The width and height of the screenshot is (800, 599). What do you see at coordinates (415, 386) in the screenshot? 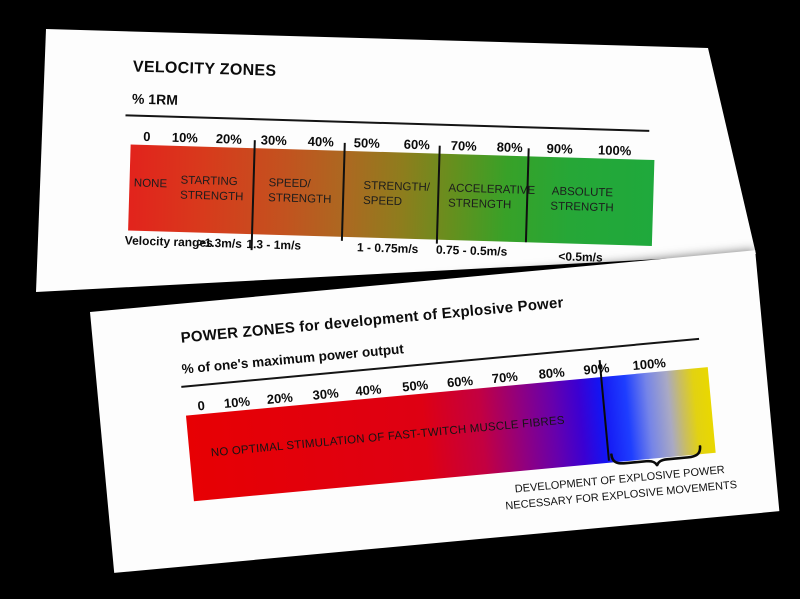
I see `power-tick-50: 50%` at bounding box center [415, 386].